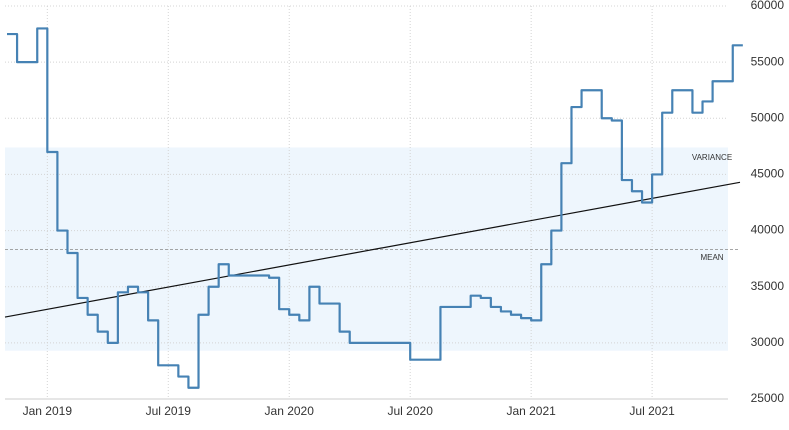  What do you see at coordinates (290, 411) in the screenshot?
I see `x-tick-label: Jan 2020` at bounding box center [290, 411].